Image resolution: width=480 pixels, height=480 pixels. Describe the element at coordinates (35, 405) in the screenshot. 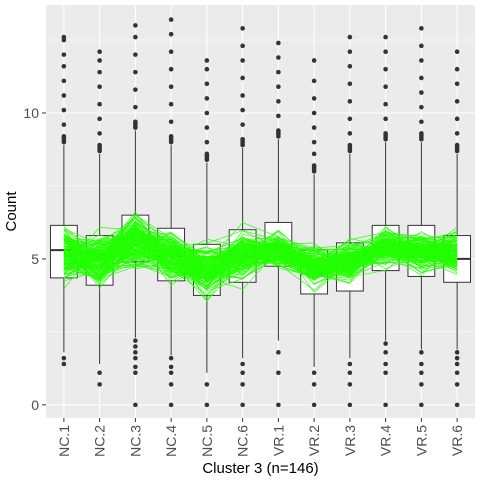

I see `y-tick-label: 0` at that location.